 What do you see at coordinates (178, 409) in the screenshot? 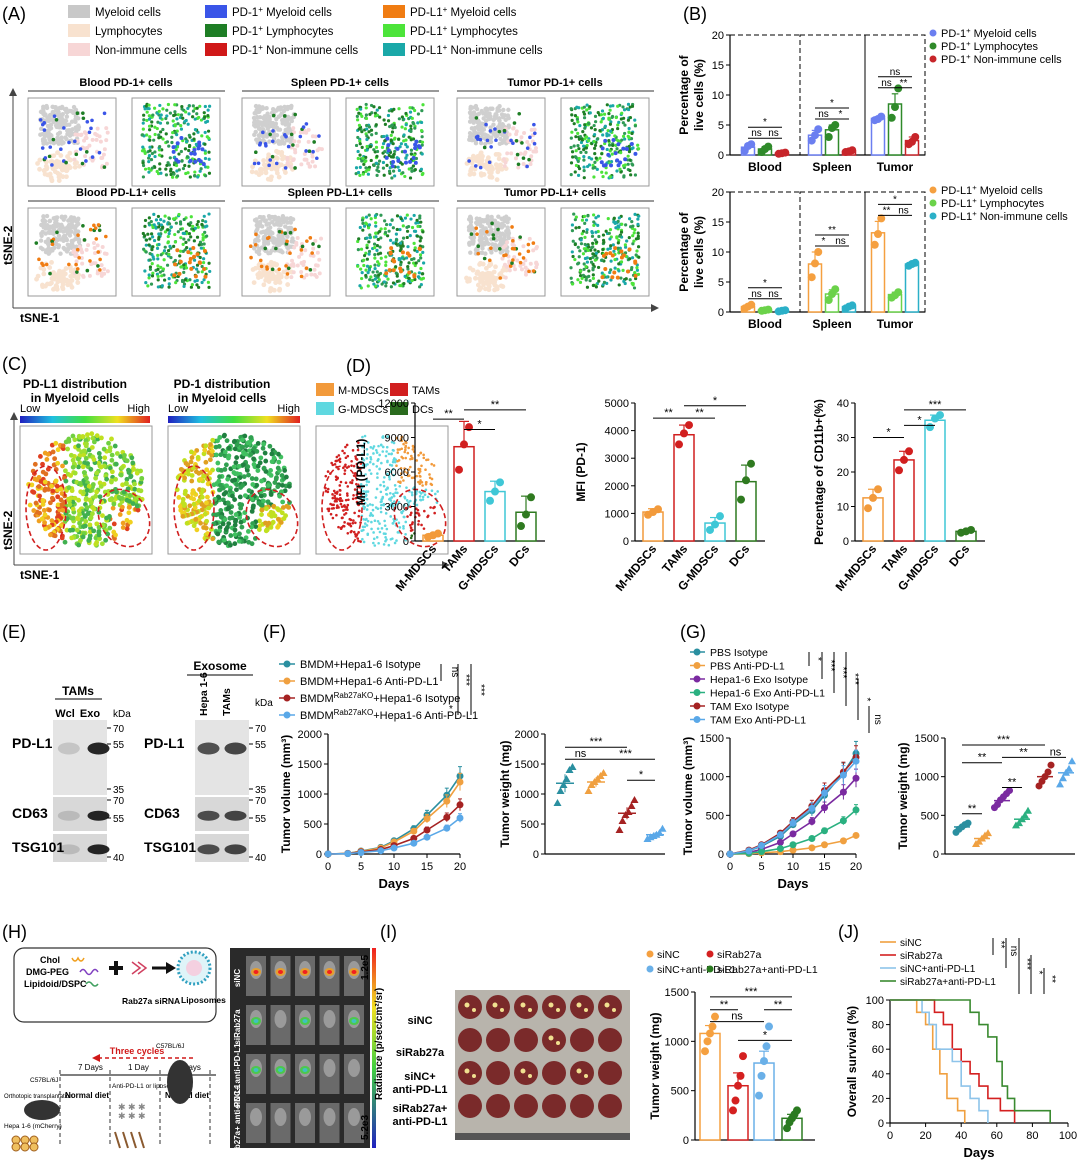
I see `scale-low-label: Low` at bounding box center [178, 409].